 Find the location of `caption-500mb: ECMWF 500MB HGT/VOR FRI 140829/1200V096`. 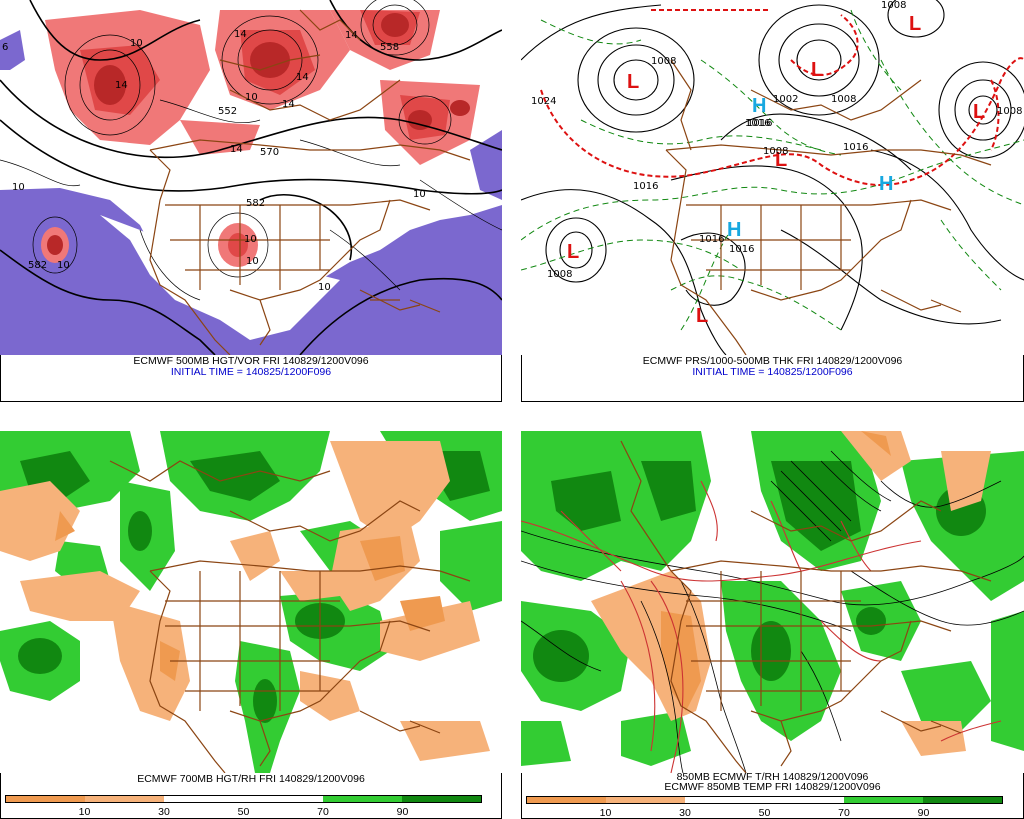

caption-500mb: ECMWF 500MB HGT/VOR FRI 140829/1200V096 is located at coordinates (251, 361).